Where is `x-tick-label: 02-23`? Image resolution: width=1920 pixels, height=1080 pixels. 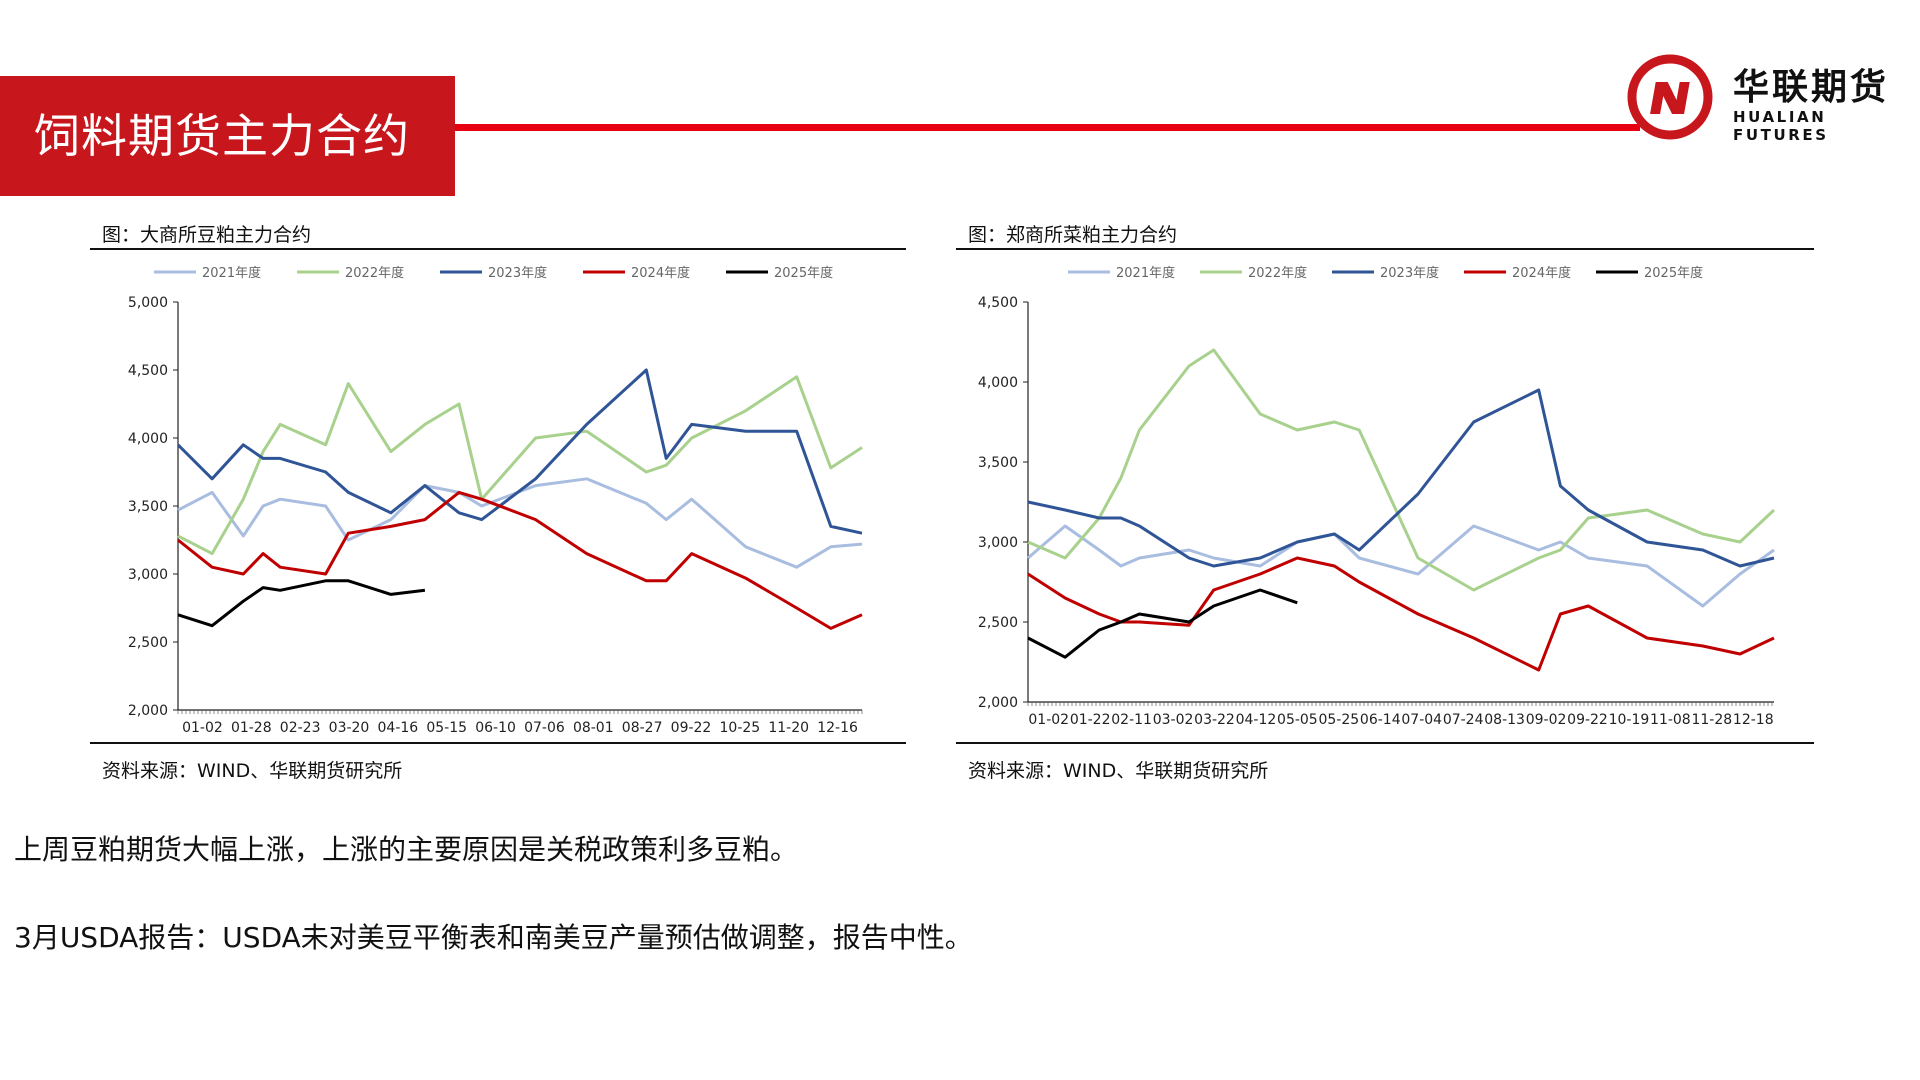 x-tick-label: 02-23 is located at coordinates (300, 728).